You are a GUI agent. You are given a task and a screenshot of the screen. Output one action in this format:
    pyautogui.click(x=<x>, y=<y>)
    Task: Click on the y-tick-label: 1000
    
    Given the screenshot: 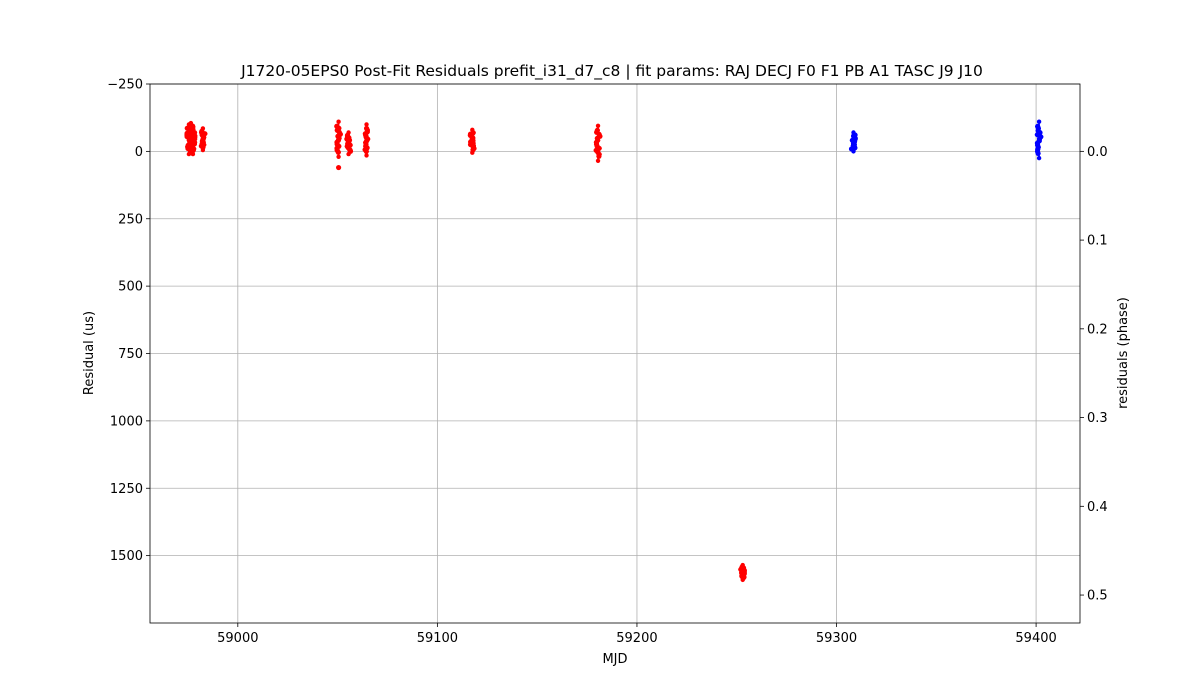 What is the action you would take?
    pyautogui.click(x=126, y=421)
    